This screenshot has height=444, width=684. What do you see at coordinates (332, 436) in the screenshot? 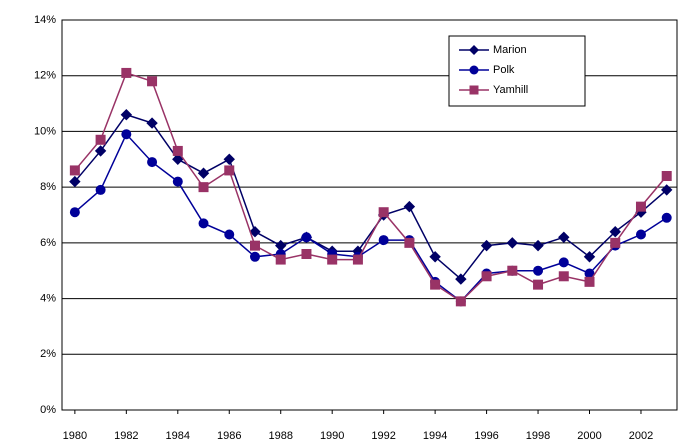
I see `x-tick-label: 1990` at bounding box center [332, 436].